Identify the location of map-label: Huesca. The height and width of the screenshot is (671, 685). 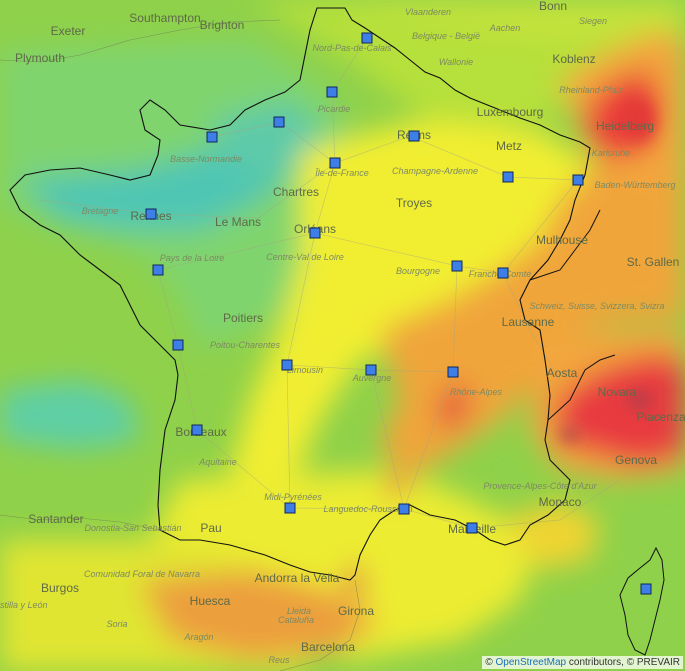
(210, 601).